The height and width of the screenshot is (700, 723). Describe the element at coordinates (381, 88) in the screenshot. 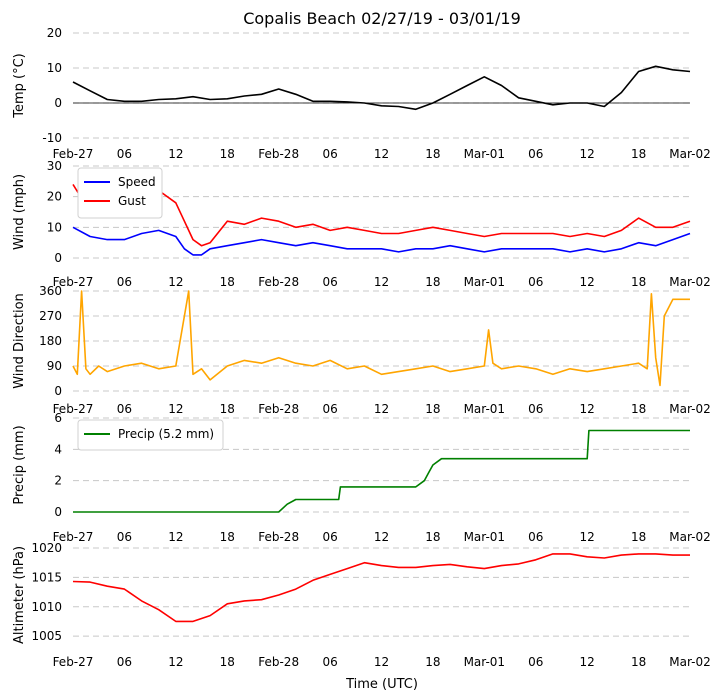

I see `series-line-temp` at that location.